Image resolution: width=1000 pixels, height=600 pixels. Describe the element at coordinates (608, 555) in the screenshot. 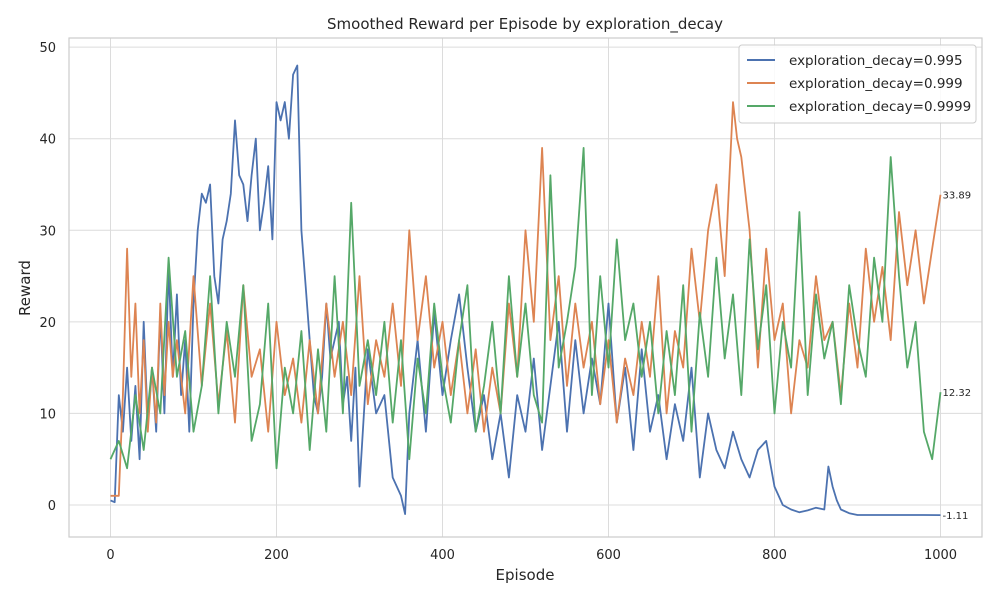

I see `x-tick-label: 600` at that location.